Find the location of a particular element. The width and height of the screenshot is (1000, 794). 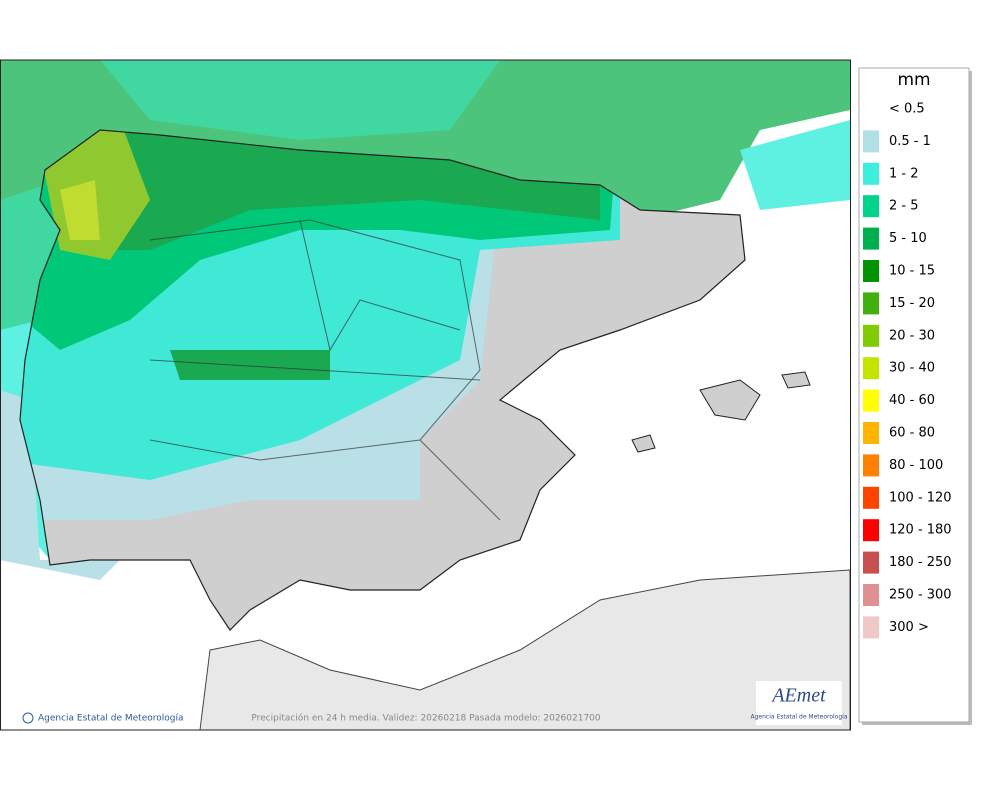

legend-label: 5 - 10 is located at coordinates (908, 238).